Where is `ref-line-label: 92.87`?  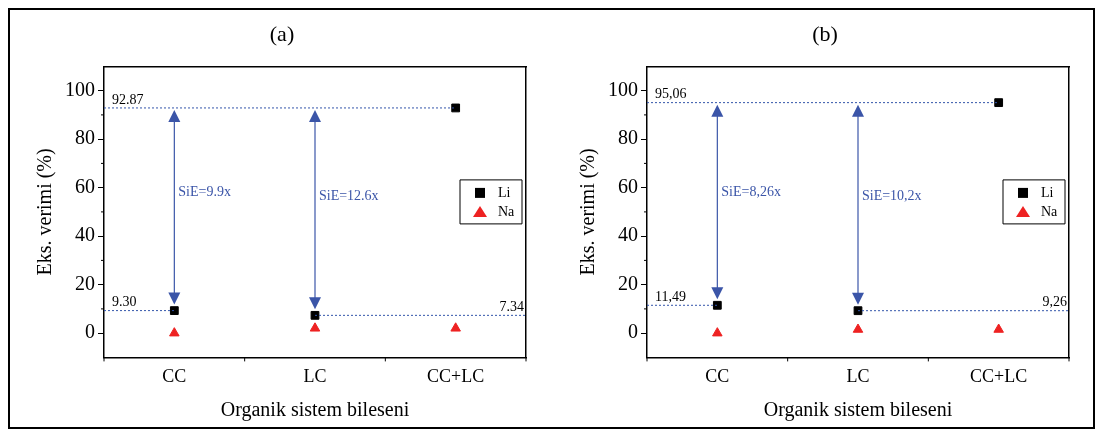 ref-line-label: 92.87 is located at coordinates (128, 99).